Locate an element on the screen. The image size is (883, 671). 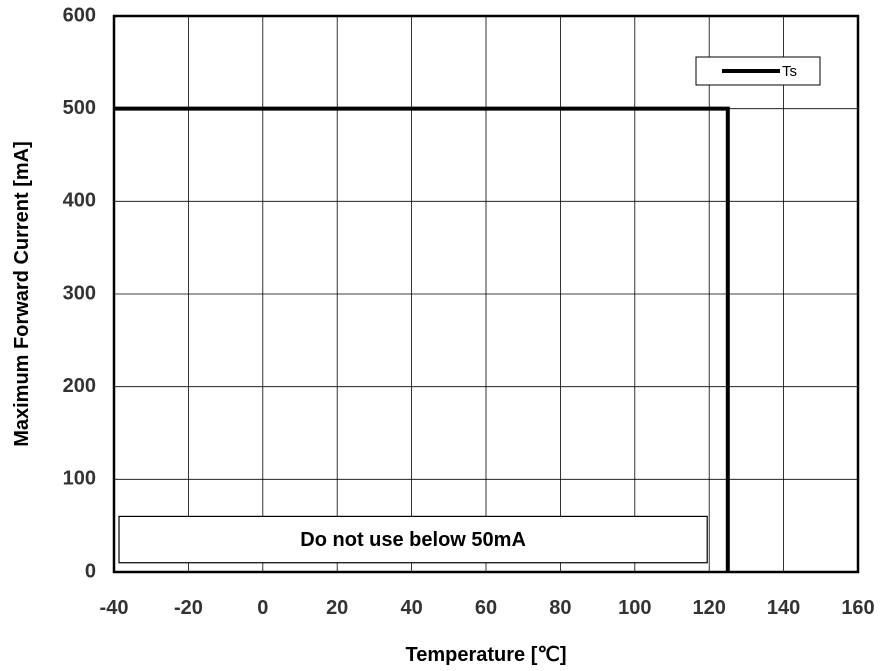
y-tick-label: 500 is located at coordinates (79, 108).